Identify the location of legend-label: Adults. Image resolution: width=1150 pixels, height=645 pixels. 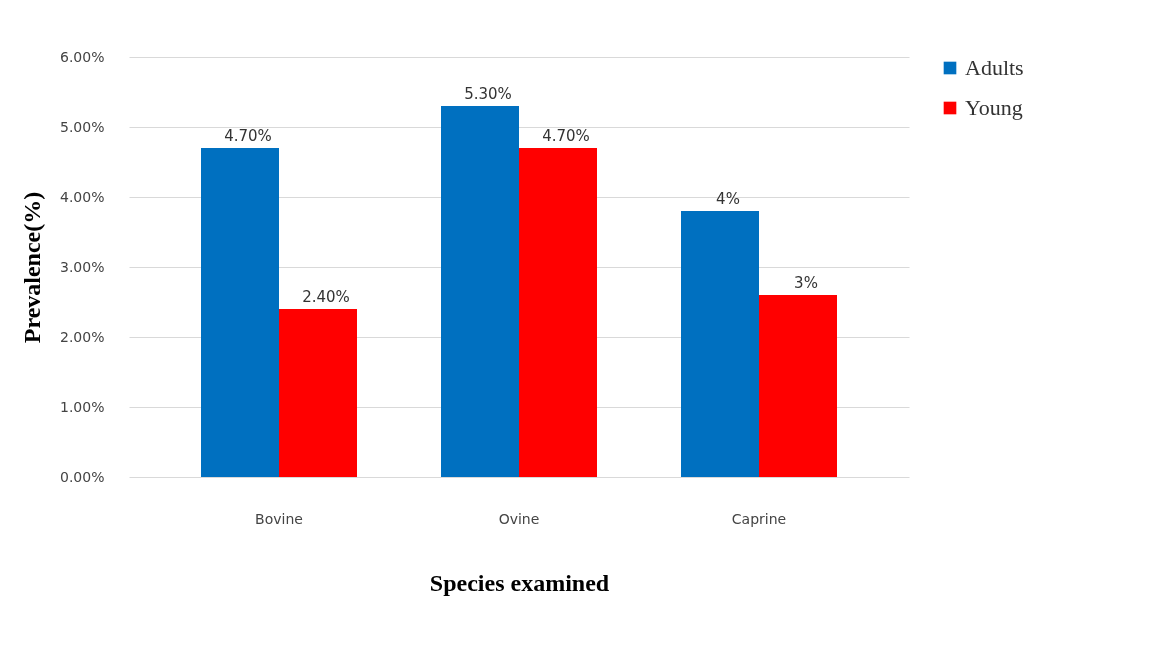
(994, 67).